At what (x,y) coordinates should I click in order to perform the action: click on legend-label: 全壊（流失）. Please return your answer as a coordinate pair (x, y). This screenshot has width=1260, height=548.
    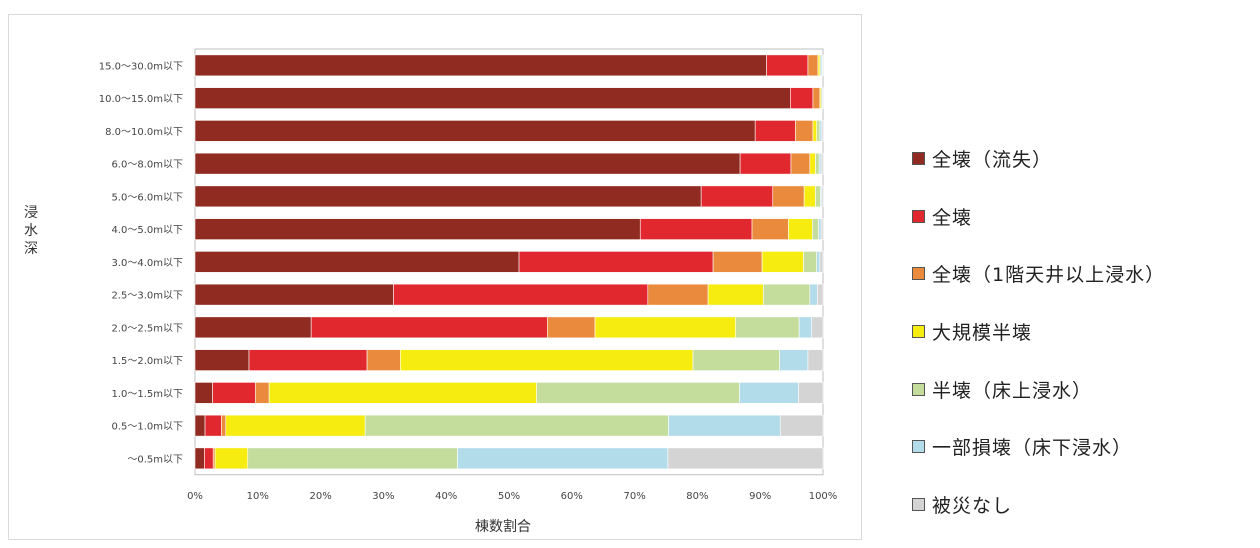
    Looking at the image, I should click on (992, 160).